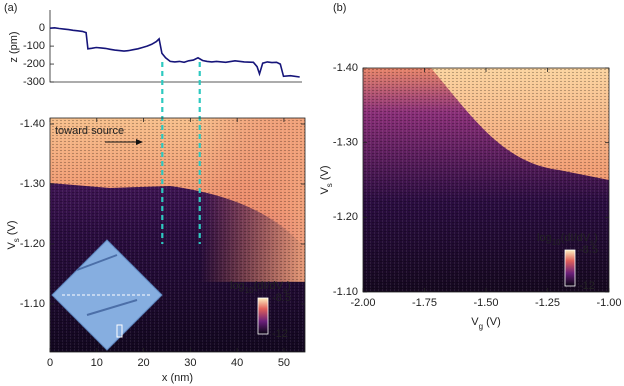 The height and width of the screenshot is (386, 624). Describe the element at coordinates (34, 82) in the screenshot. I see `y-tick-label: -300` at that location.